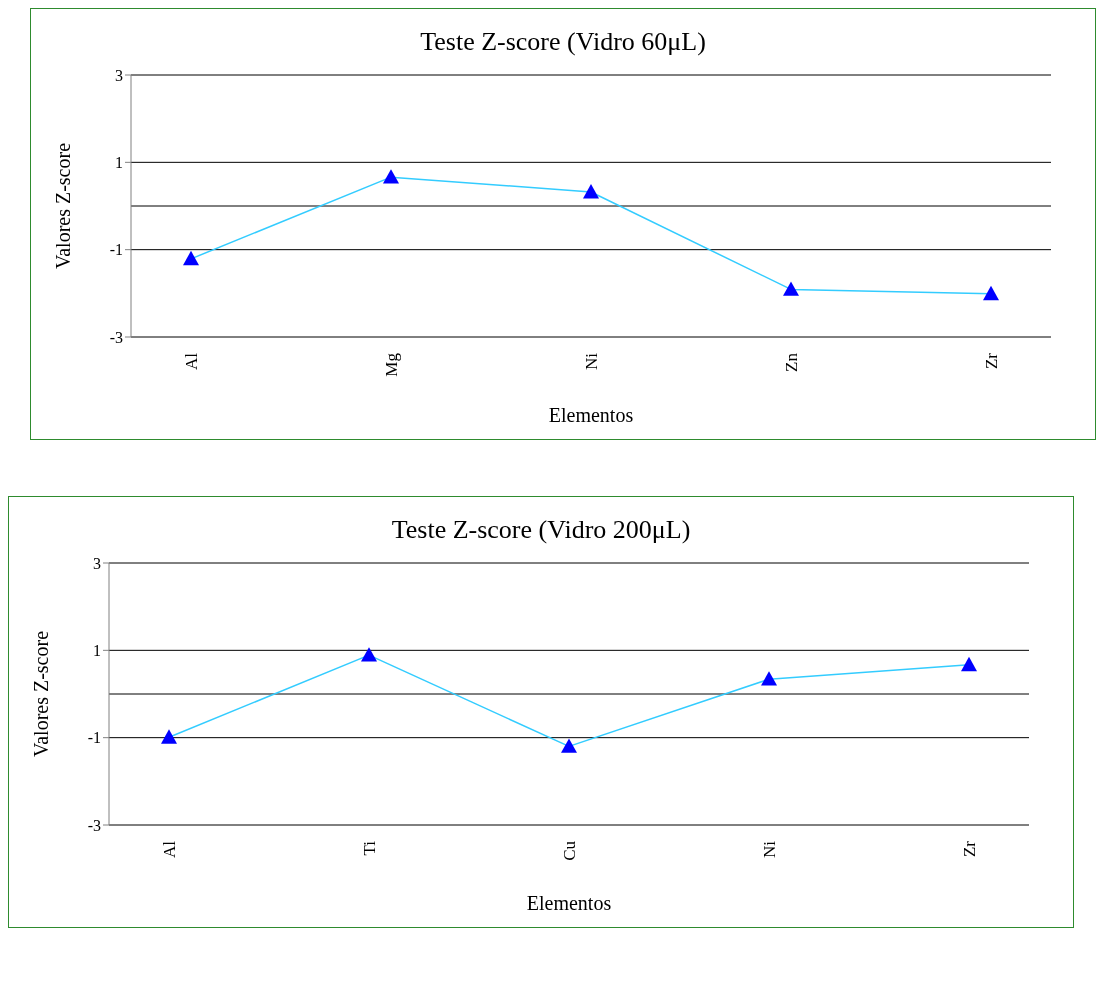 This screenshot has height=994, width=1096. I want to click on chart-title: Teste Z-score (Vidro 60μL), so click(563, 42).